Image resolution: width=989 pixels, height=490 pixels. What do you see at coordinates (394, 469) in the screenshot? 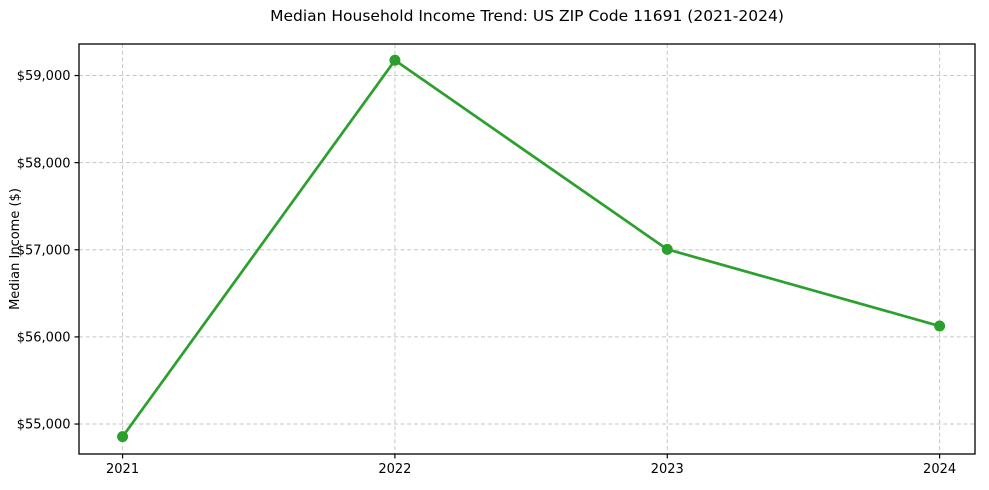
I see `x-tick-label: 2022` at bounding box center [394, 469].